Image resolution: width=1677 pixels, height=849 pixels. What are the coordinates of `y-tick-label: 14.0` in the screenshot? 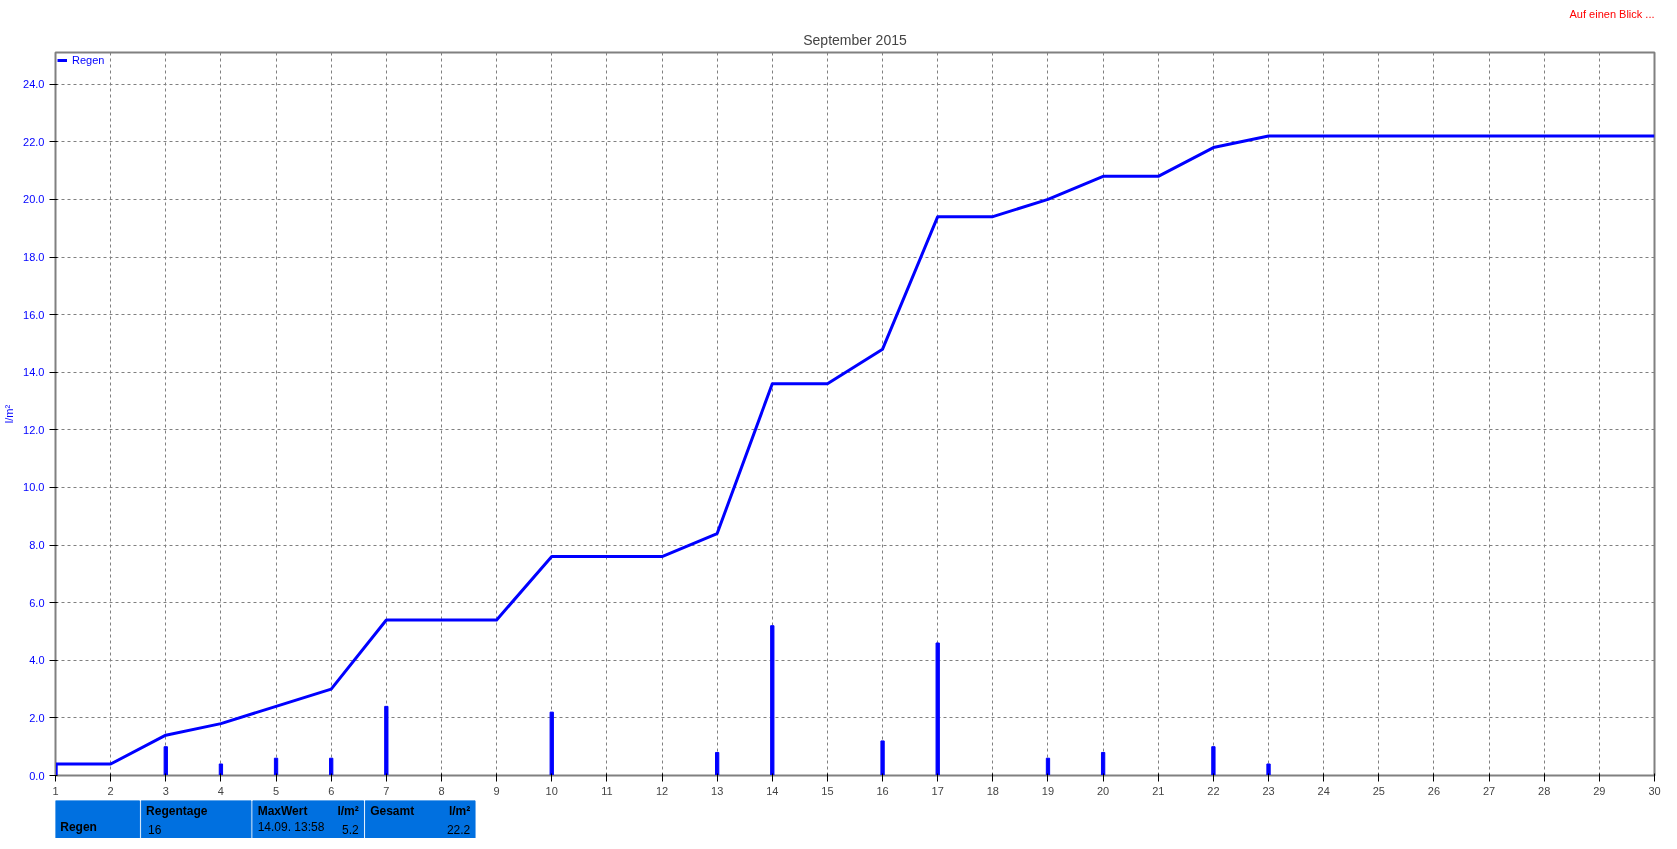 It's located at (34, 372).